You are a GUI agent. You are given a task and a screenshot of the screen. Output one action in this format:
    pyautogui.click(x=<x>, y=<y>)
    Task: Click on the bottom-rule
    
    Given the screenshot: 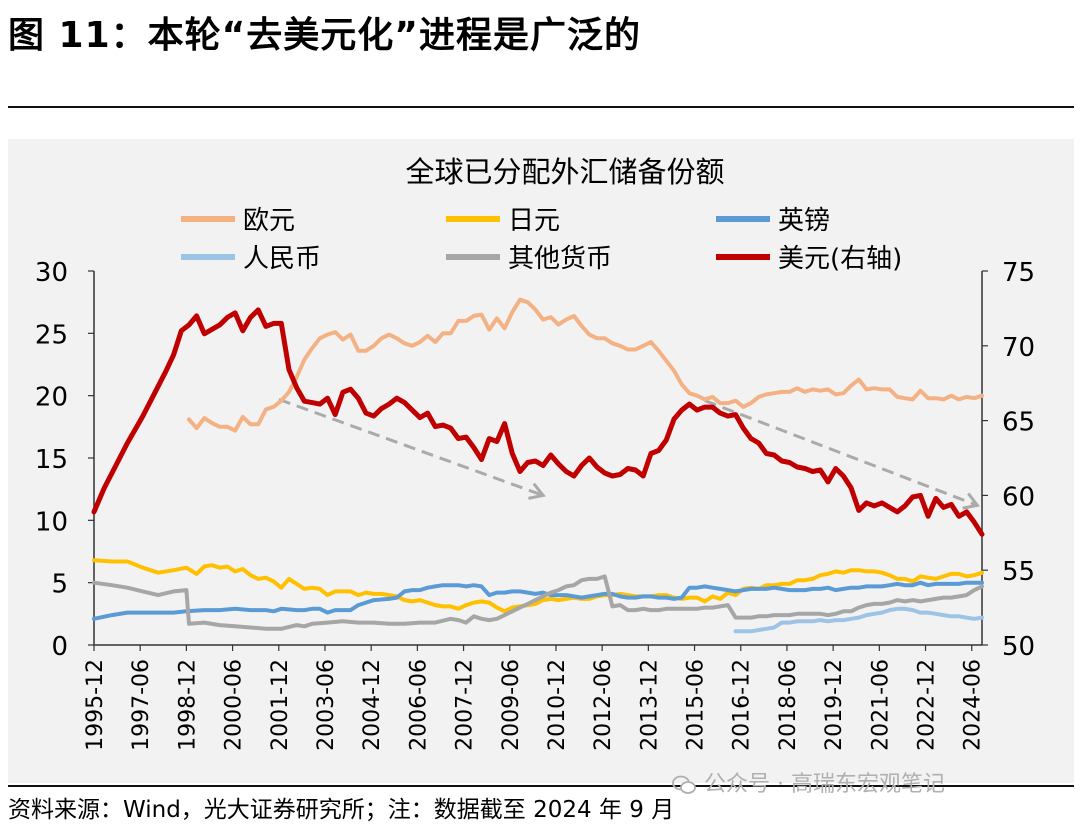 What is the action you would take?
    pyautogui.click(x=541, y=786)
    